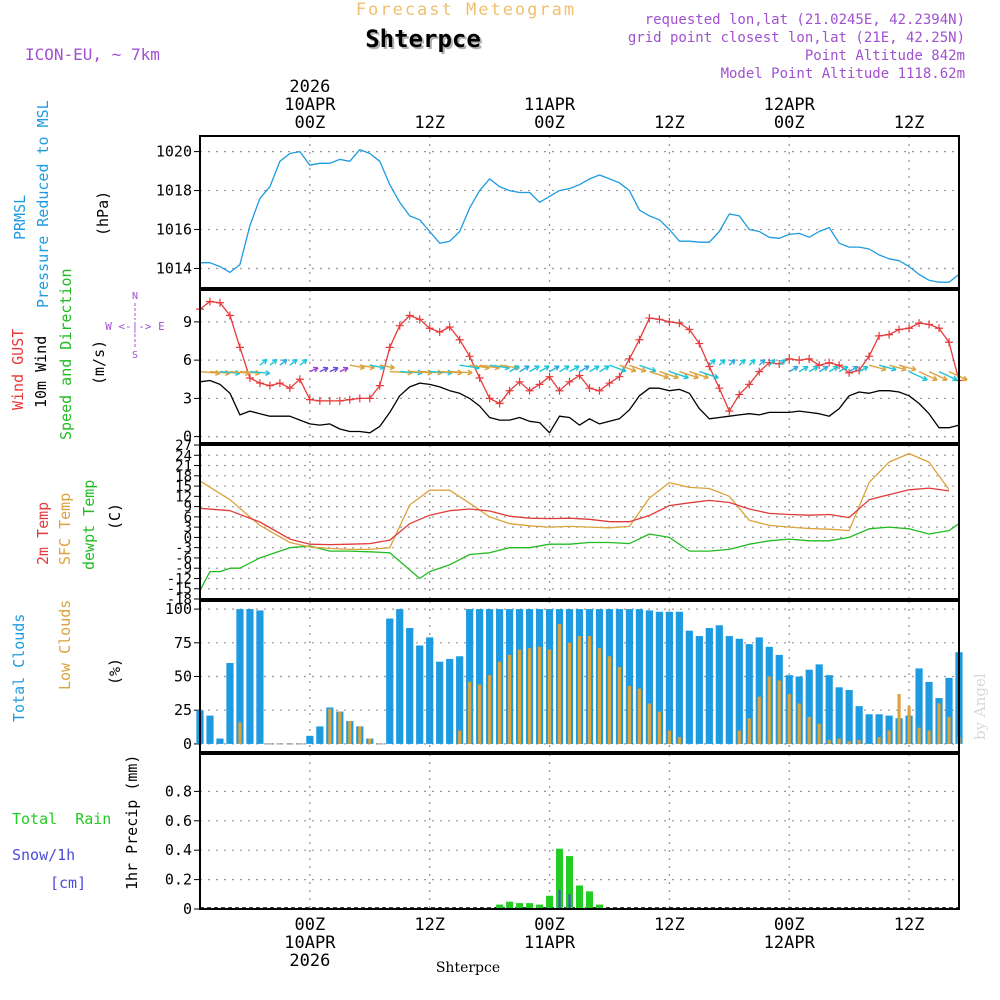 The width and height of the screenshot is (1000, 1000). Describe the element at coordinates (135, 326) in the screenshot. I see `compass-west-east: W <-|-> E` at that location.